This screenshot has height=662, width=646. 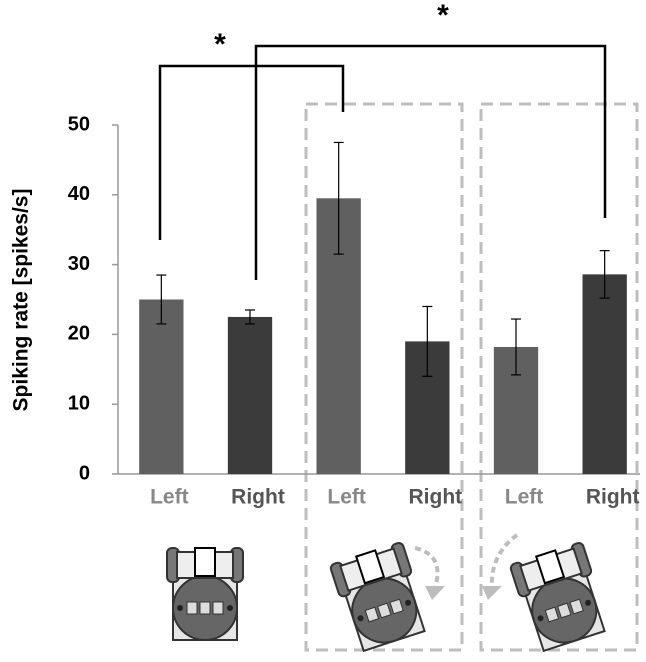 I want to click on y-tick-label: 50, so click(x=79, y=124).